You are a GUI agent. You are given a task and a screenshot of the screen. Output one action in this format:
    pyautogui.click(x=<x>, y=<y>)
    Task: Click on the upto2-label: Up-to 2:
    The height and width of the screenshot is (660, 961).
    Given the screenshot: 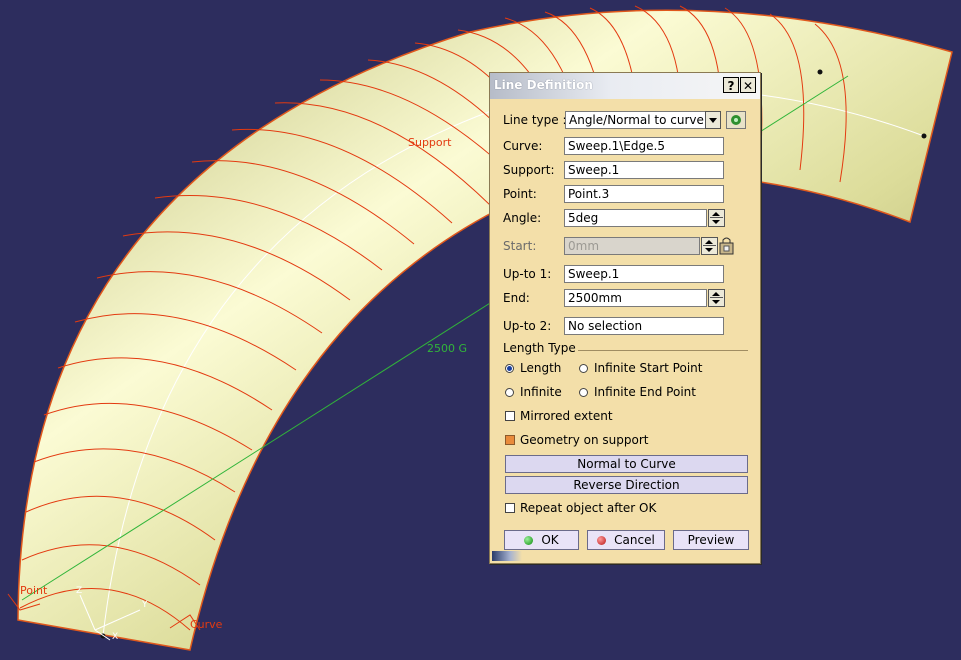 What is the action you would take?
    pyautogui.click(x=527, y=326)
    